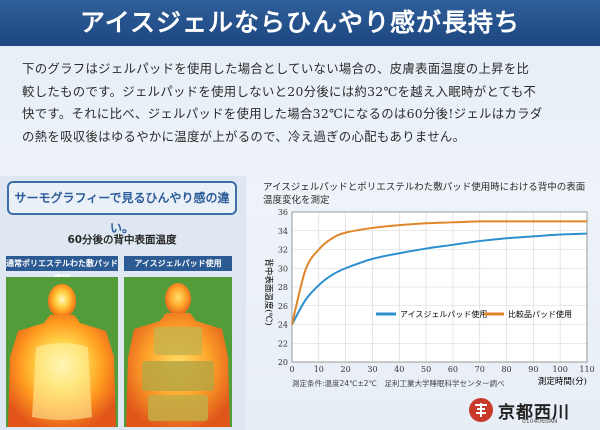  What do you see at coordinates (560, 369) in the screenshot?
I see `x-tick-label: 100` at bounding box center [560, 369].